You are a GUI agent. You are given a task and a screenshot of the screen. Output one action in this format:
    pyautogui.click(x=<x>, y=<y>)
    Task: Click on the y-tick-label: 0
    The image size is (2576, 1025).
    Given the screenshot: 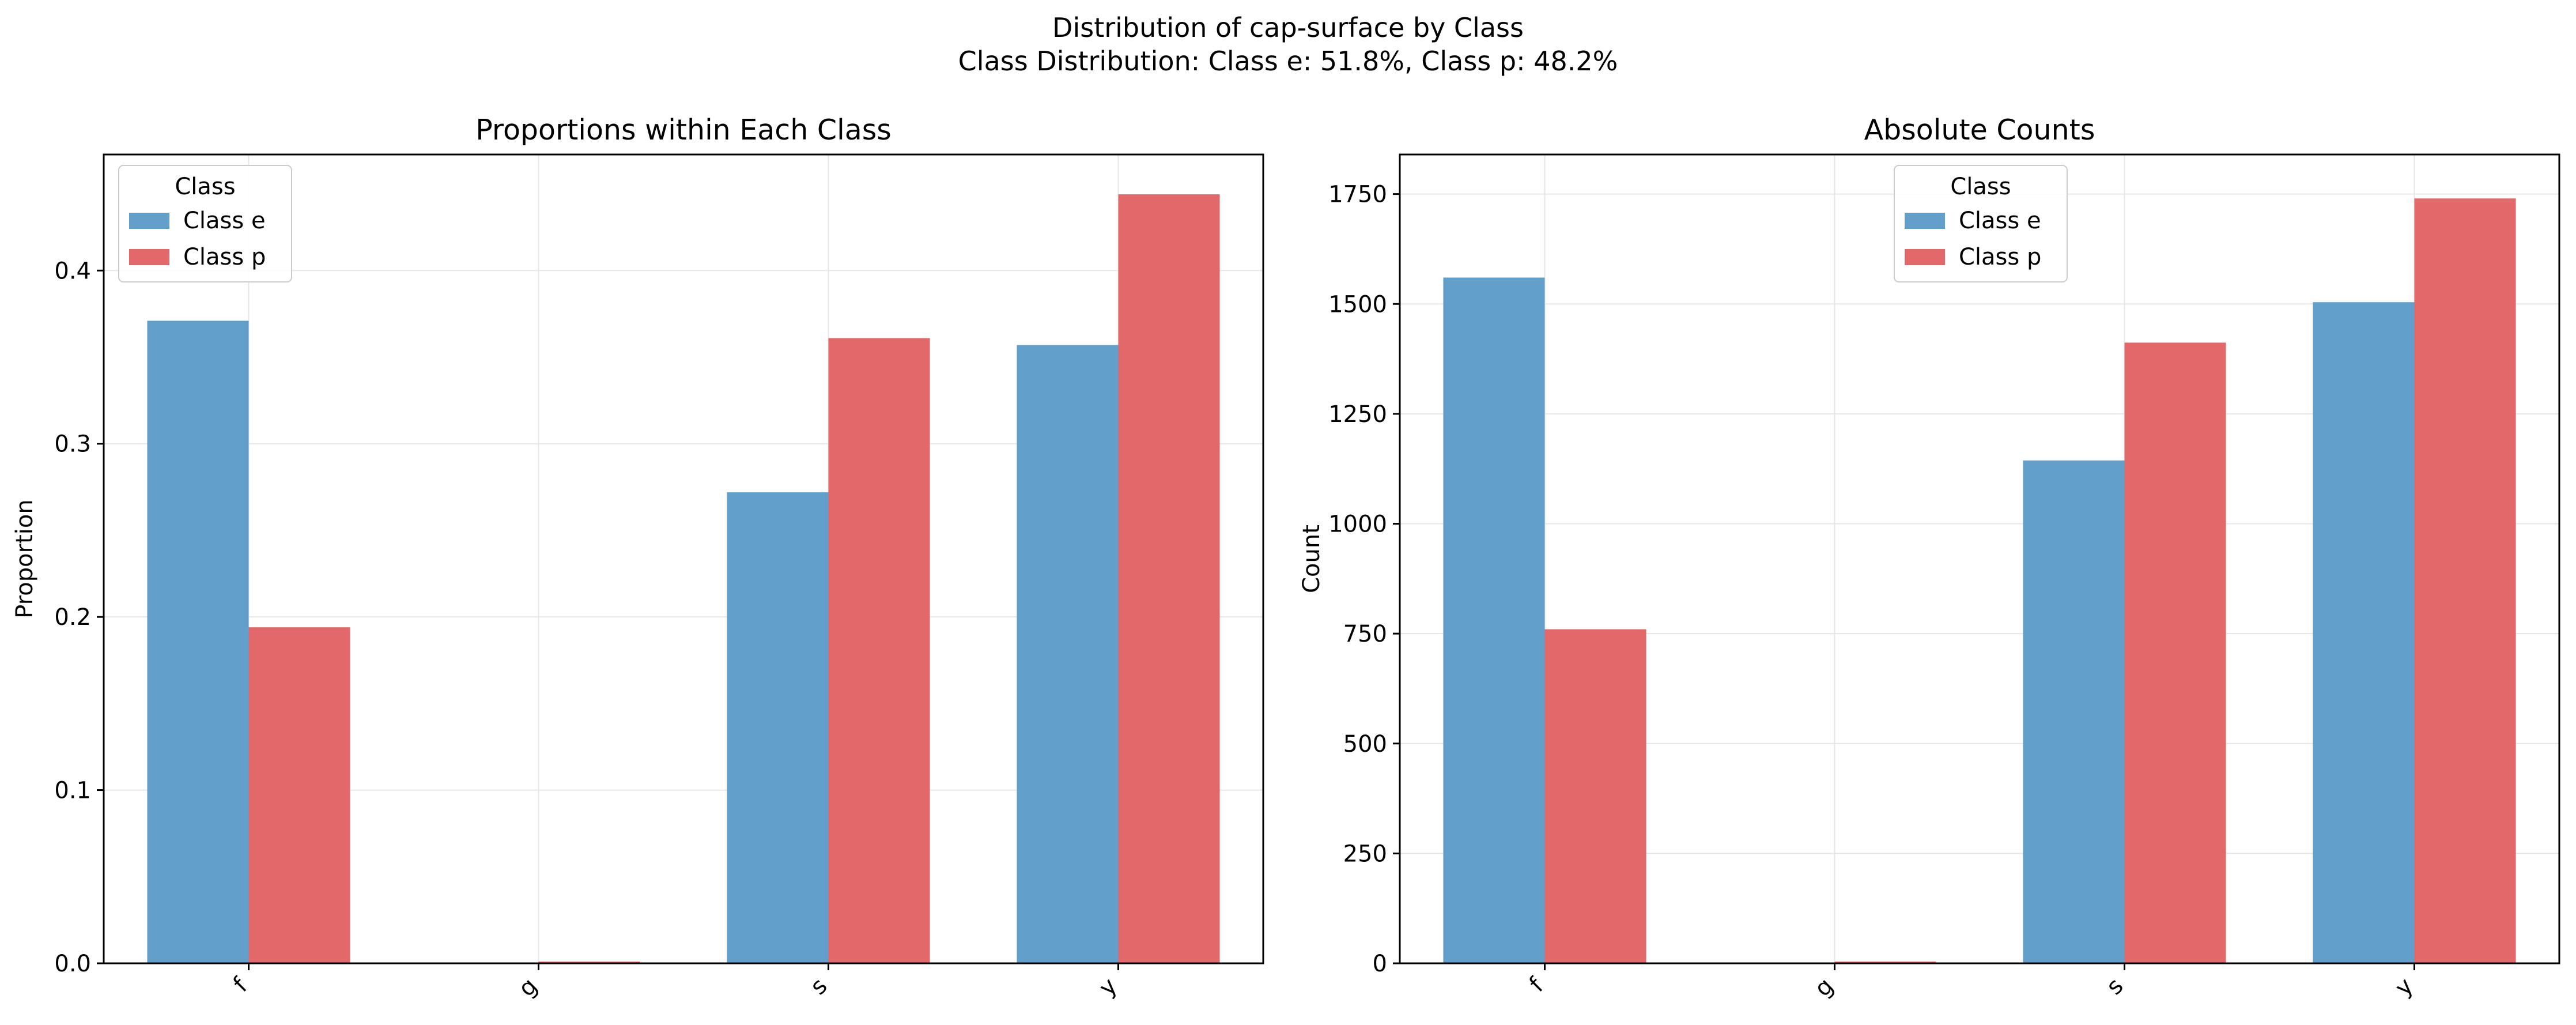 What is the action you would take?
    pyautogui.click(x=1380, y=964)
    